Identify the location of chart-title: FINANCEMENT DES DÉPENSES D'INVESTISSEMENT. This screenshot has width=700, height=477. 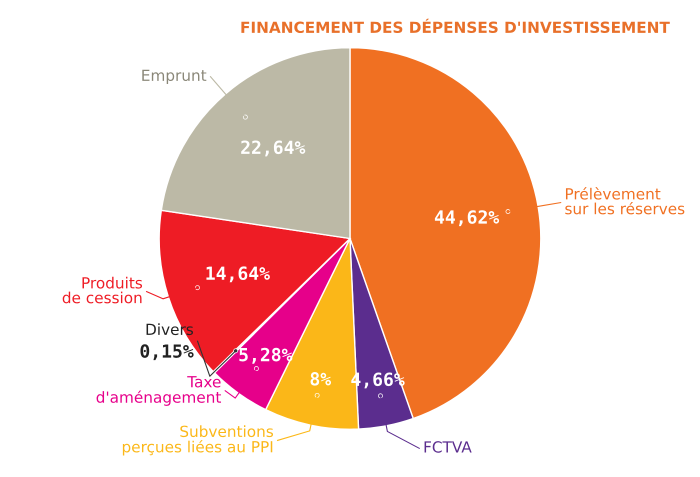
(455, 26).